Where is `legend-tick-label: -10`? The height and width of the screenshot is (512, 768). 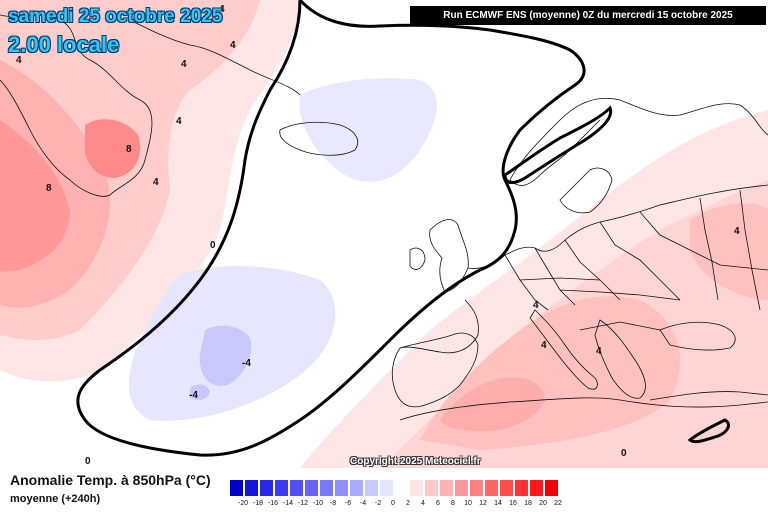
legend-tick-label: -10 is located at coordinates (318, 503).